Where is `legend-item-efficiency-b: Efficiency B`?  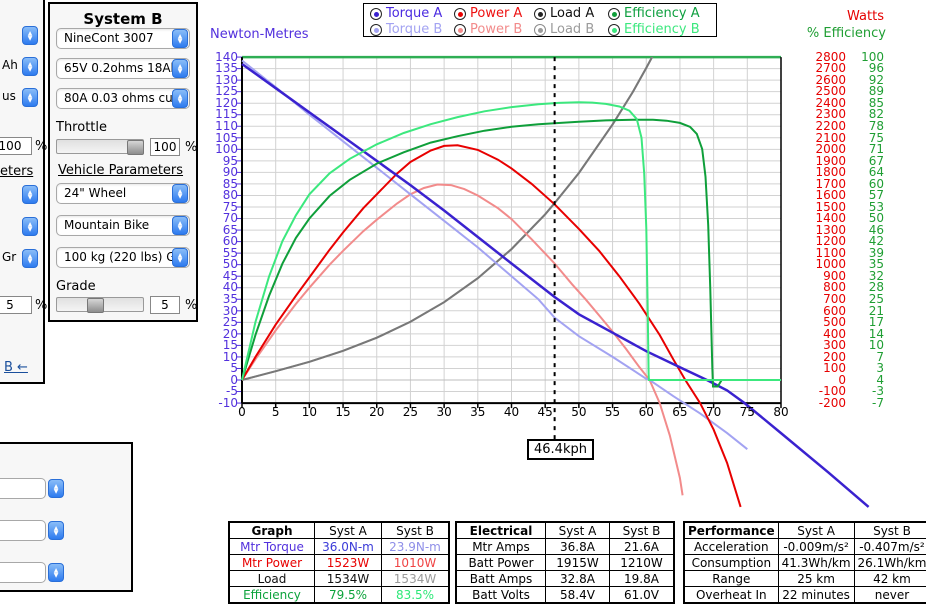 legend-item-efficiency-b: Efficiency B is located at coordinates (664, 30).